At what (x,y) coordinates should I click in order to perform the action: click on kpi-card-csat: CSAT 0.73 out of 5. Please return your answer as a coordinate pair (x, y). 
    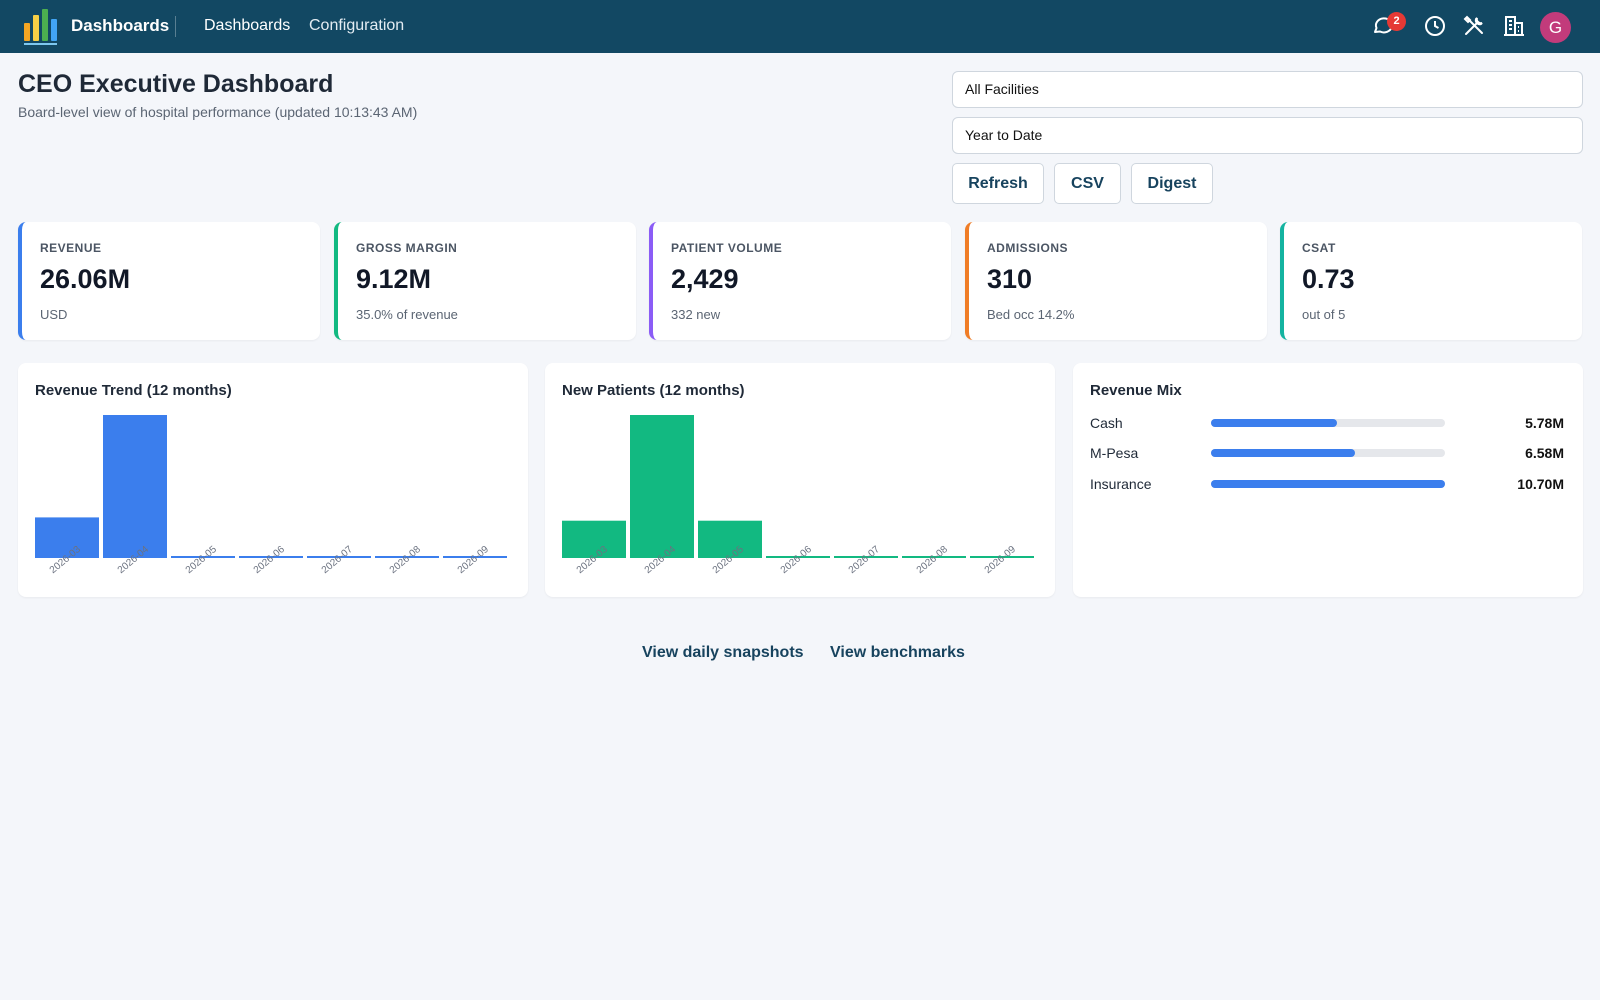
    Looking at the image, I should click on (1431, 281).